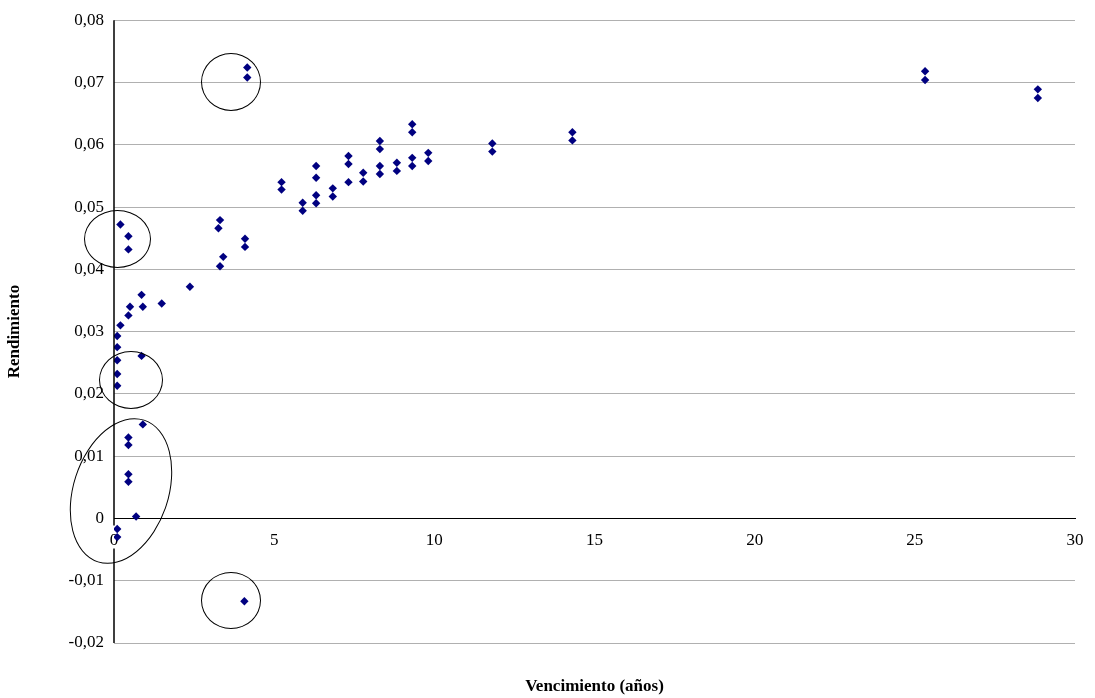 This screenshot has width=1095, height=698. Describe the element at coordinates (99, 517) in the screenshot. I see `y-tick-label: 0` at that location.